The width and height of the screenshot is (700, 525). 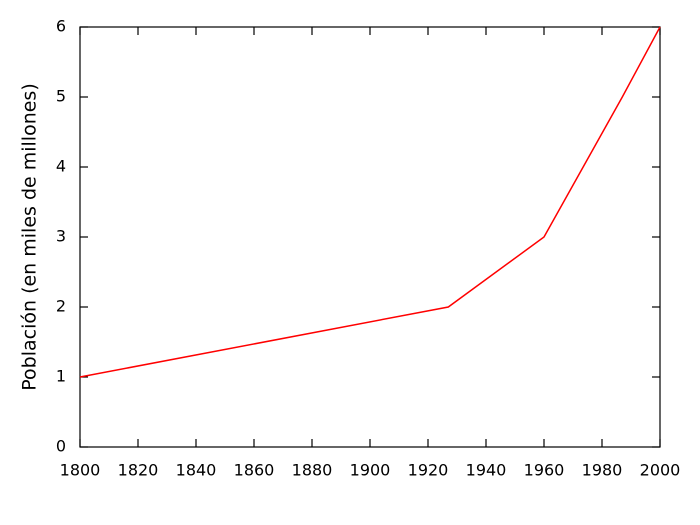 What do you see at coordinates (138, 470) in the screenshot?
I see `x-tick-label: 1820` at bounding box center [138, 470].